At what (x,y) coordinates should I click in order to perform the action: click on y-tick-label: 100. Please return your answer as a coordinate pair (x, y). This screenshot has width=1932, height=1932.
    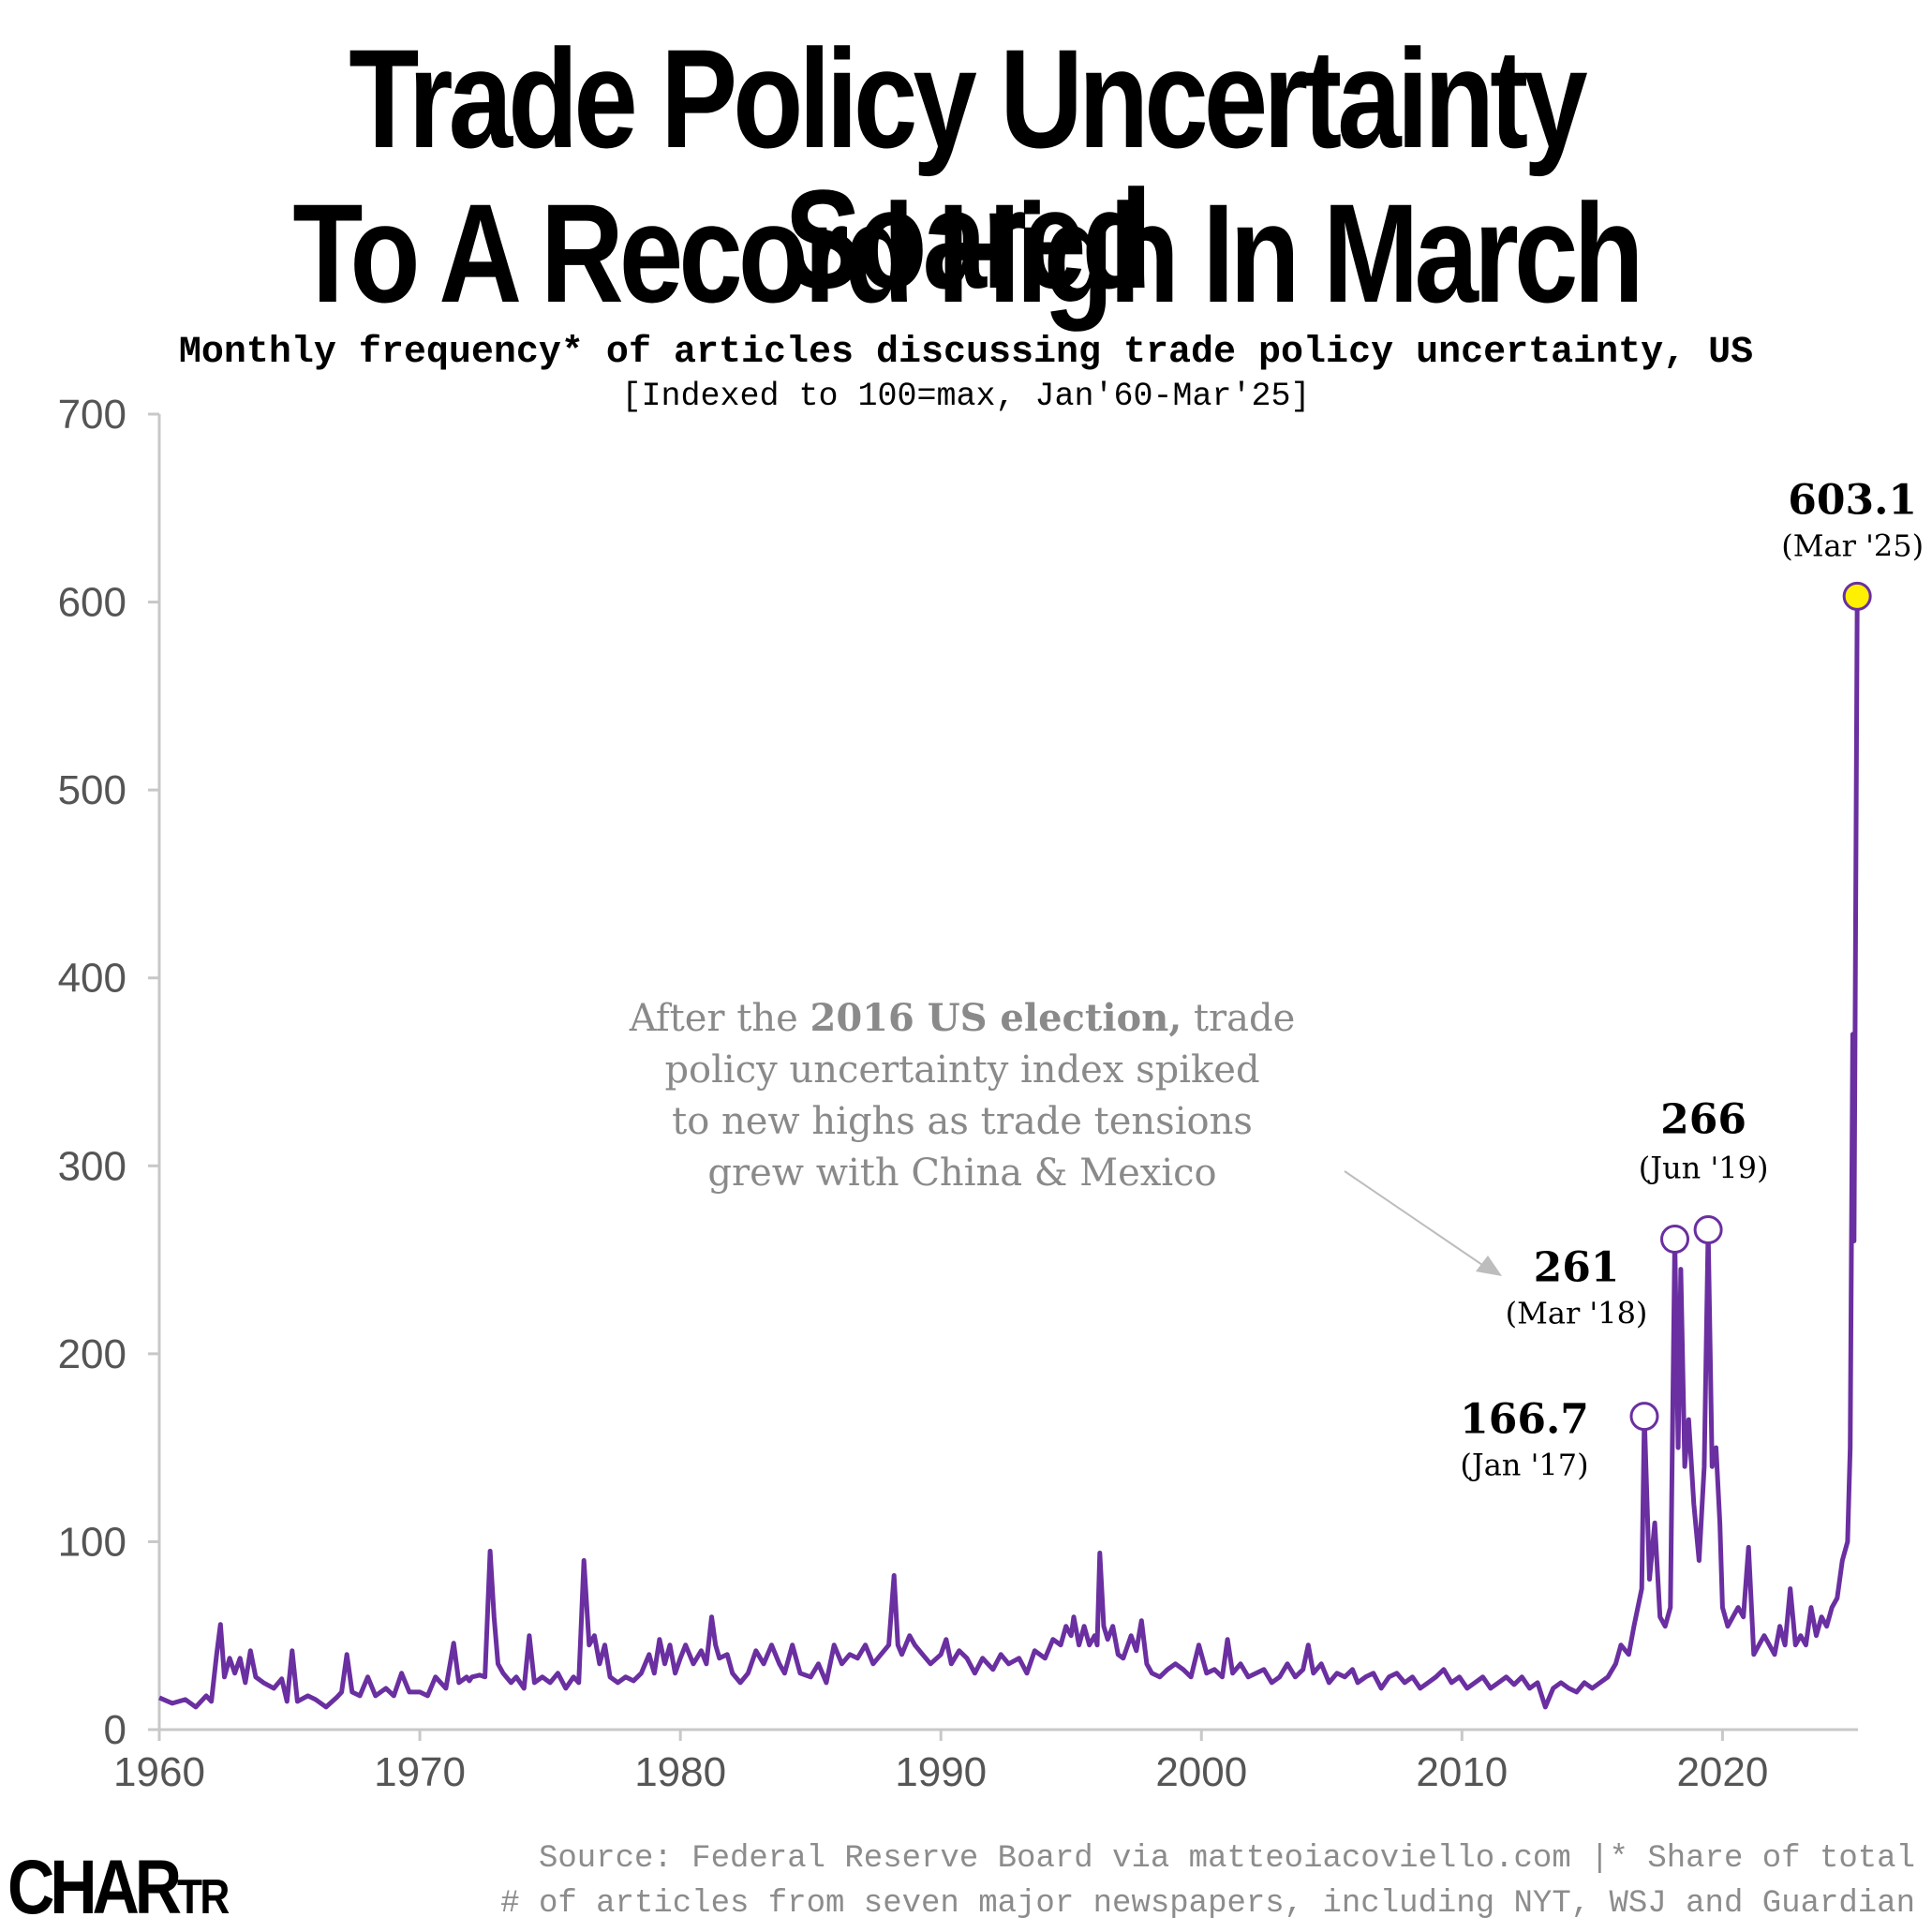
    Looking at the image, I should click on (92, 1542).